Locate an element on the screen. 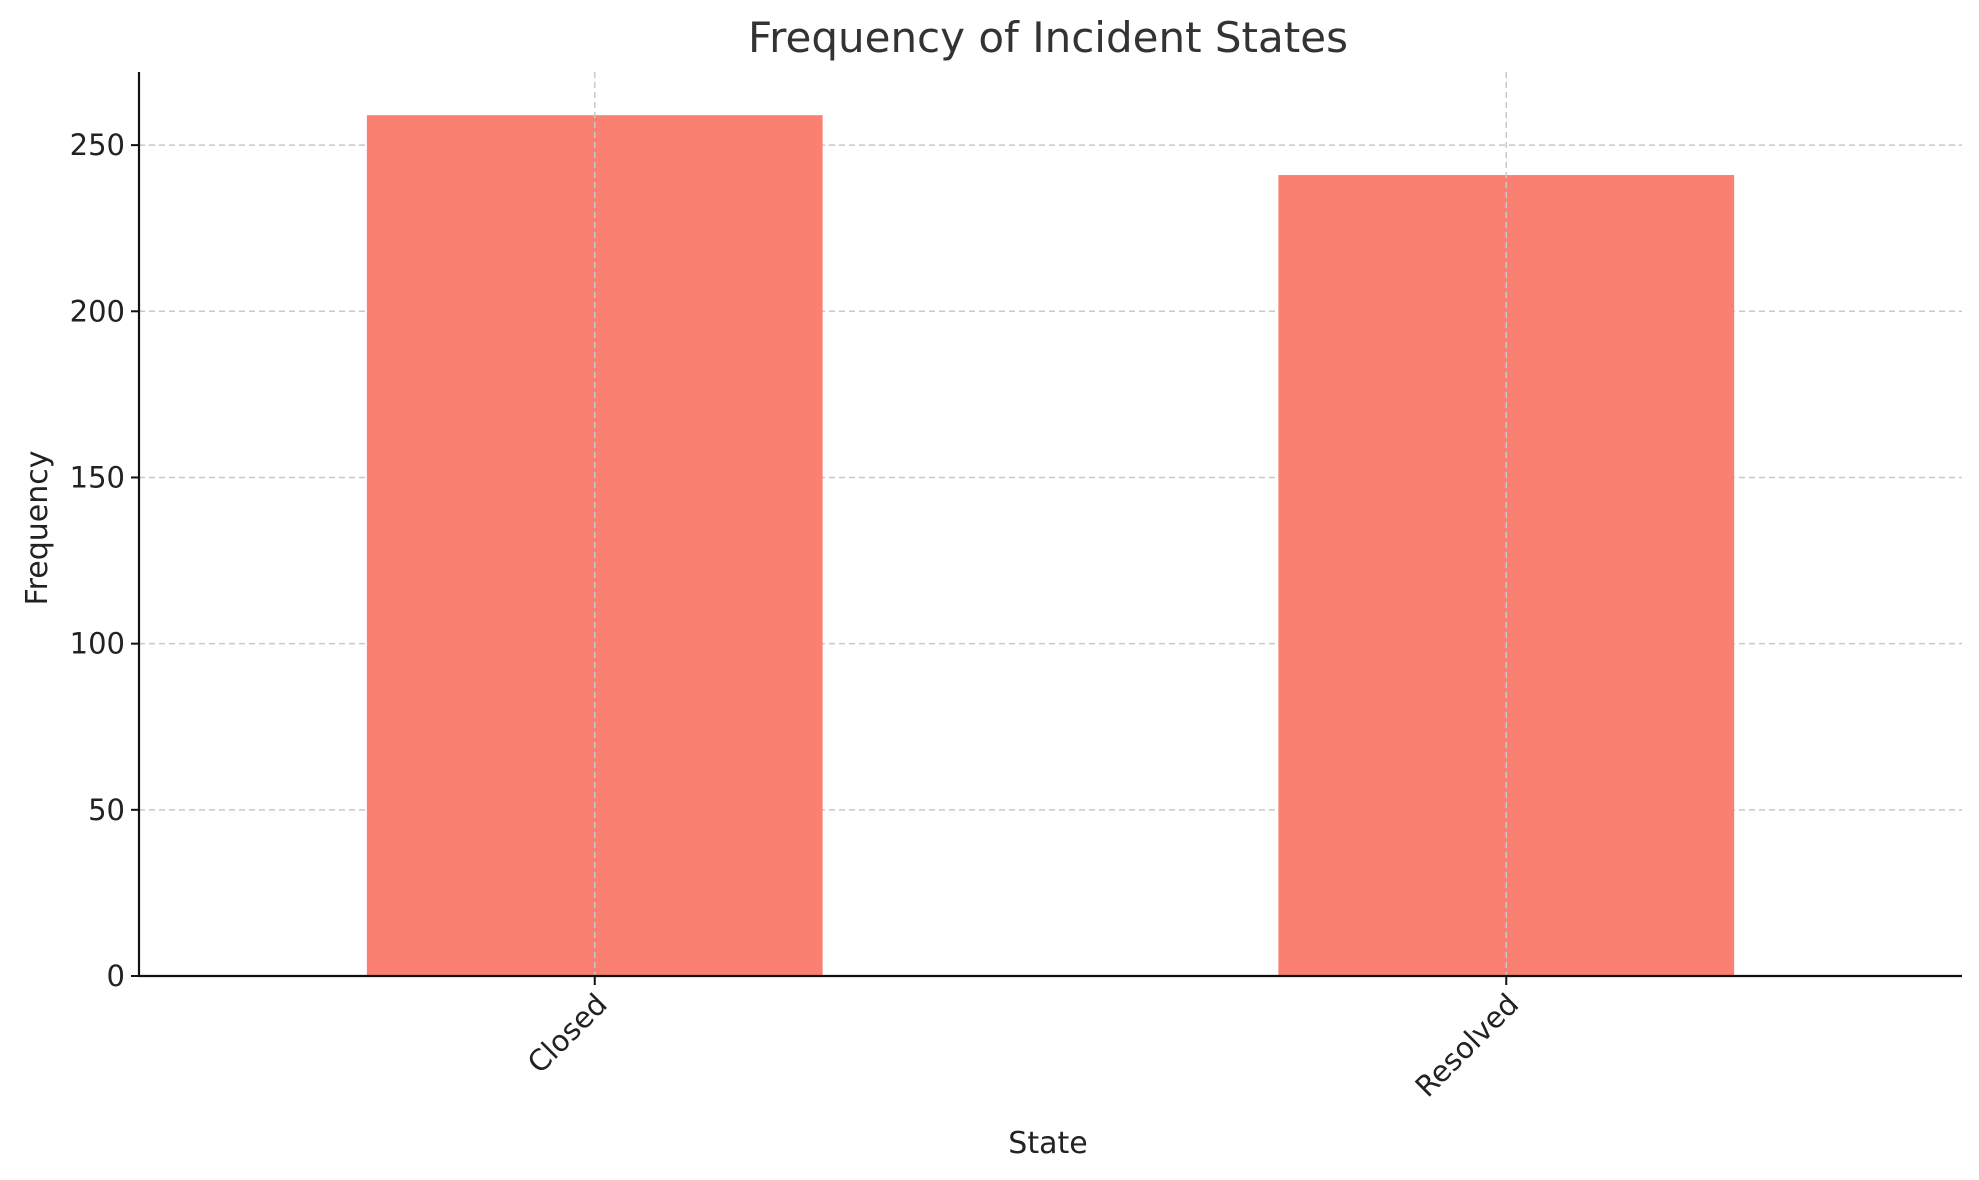 The image size is (1979, 1180). x-axis-label: State is located at coordinates (1047, 1143).